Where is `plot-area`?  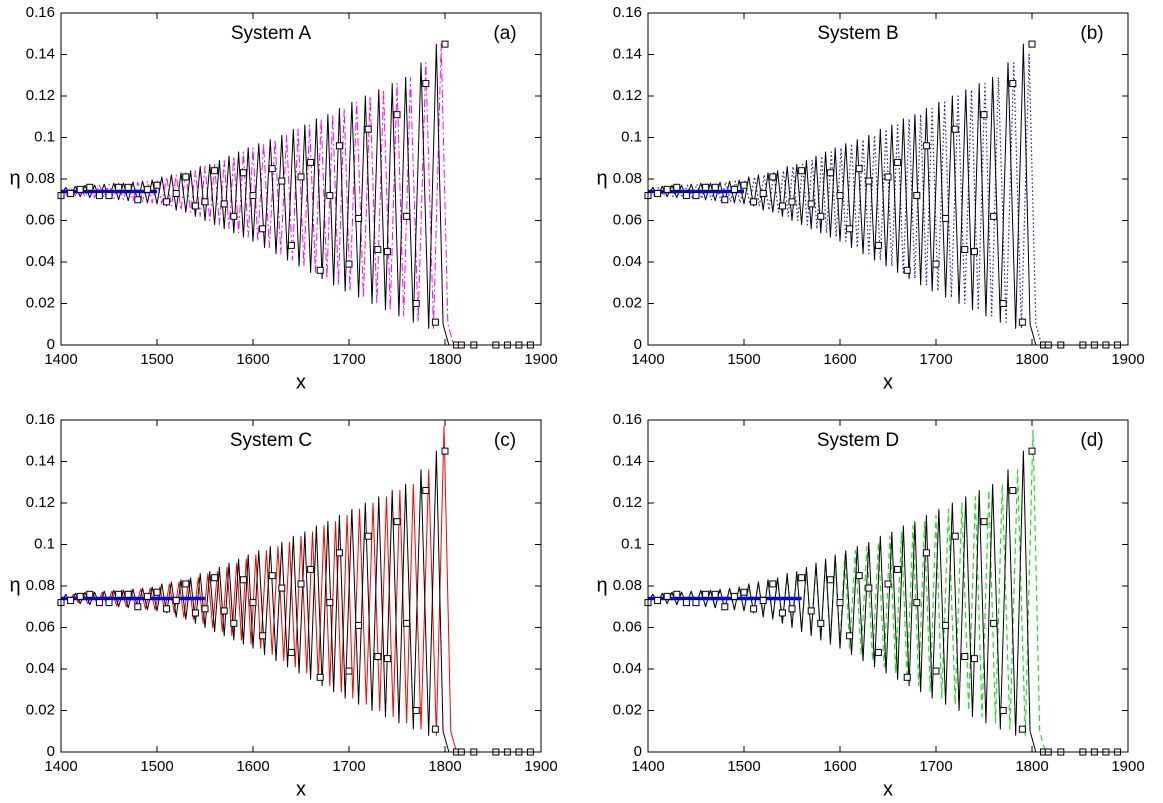 plot-area is located at coordinates (845, 194).